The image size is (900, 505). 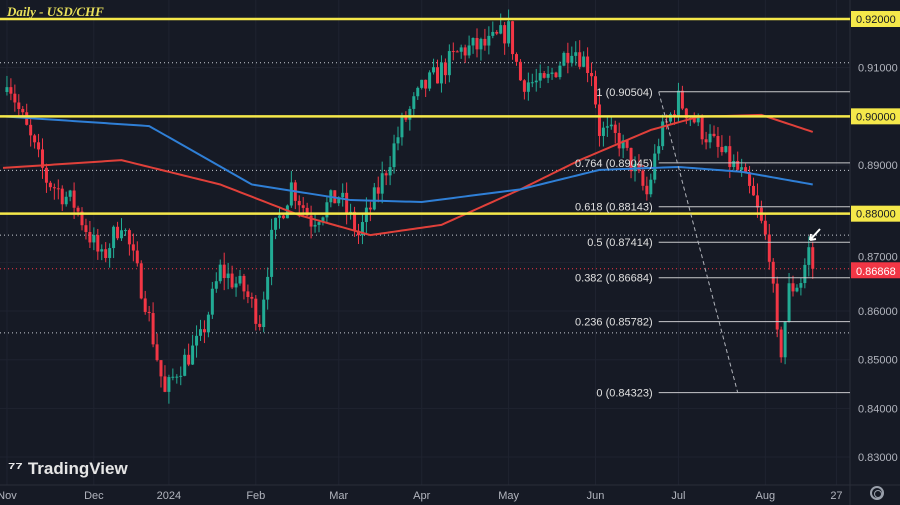 I want to click on settings-gear-icon, so click(x=877, y=493).